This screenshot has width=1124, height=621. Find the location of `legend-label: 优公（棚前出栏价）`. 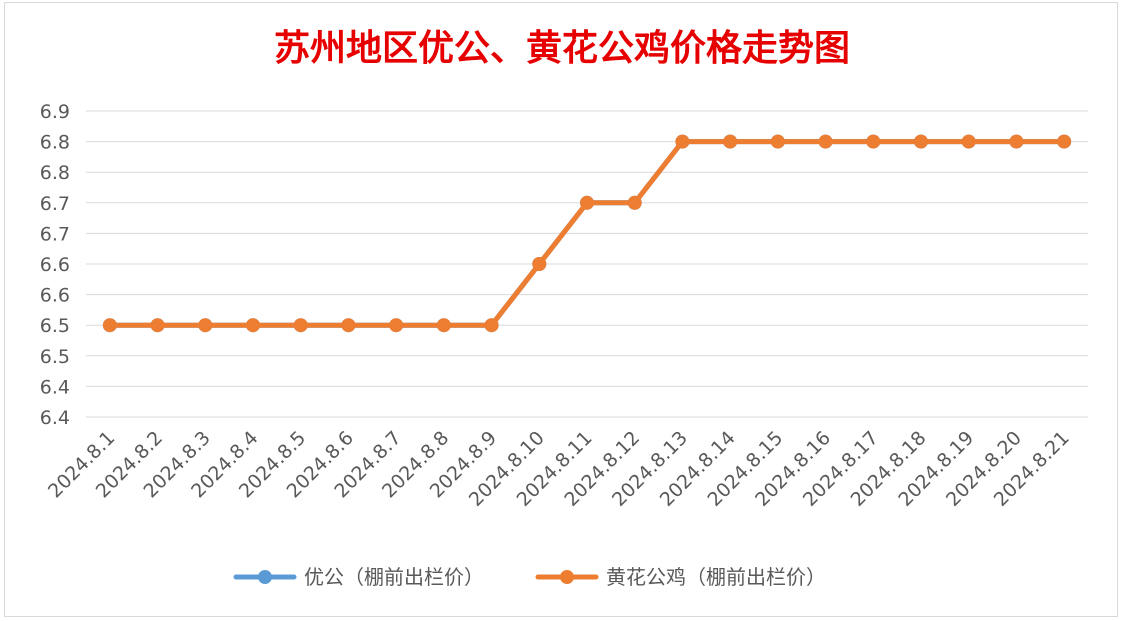

legend-label: 优公（棚前出栏价） is located at coordinates (394, 577).